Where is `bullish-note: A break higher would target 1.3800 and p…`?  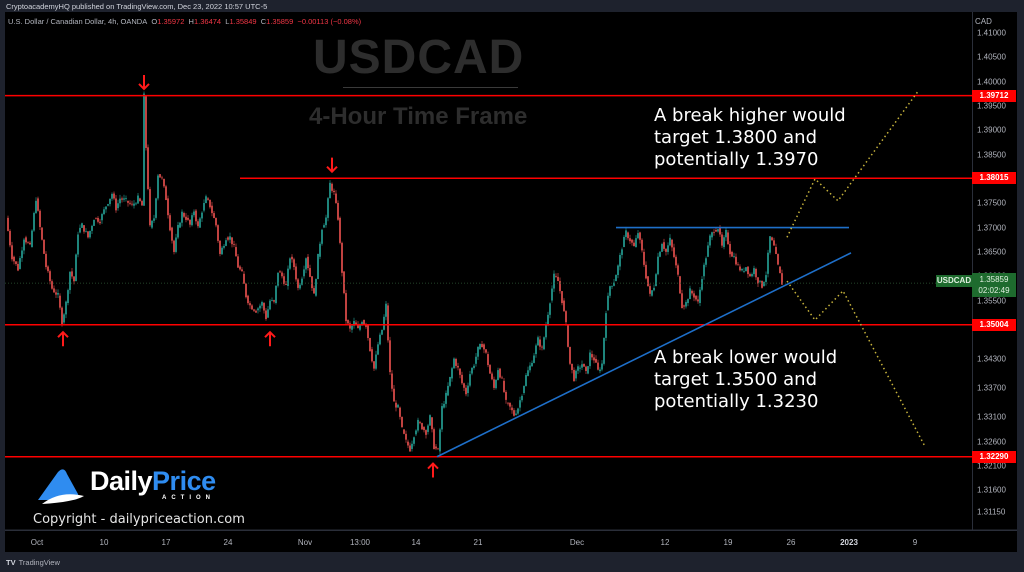
bullish-note: A break higher would target 1.3800 and p… is located at coordinates (750, 137).